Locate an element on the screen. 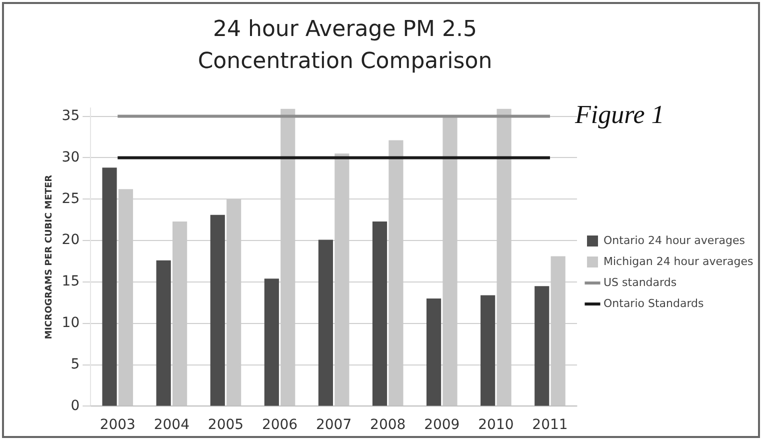 This screenshot has width=766, height=443. x-tick-label: 2007 is located at coordinates (334, 425).